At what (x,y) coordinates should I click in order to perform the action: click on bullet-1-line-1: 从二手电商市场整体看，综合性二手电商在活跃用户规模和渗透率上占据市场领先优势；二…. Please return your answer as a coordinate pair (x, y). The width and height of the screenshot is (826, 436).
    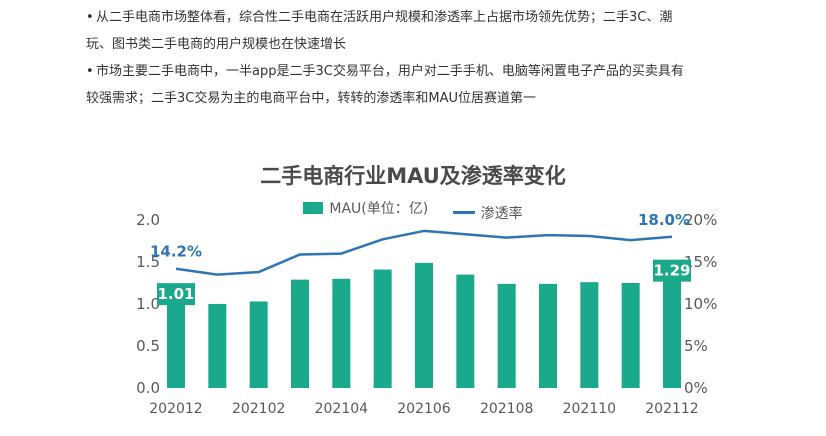
    Looking at the image, I should click on (384, 17).